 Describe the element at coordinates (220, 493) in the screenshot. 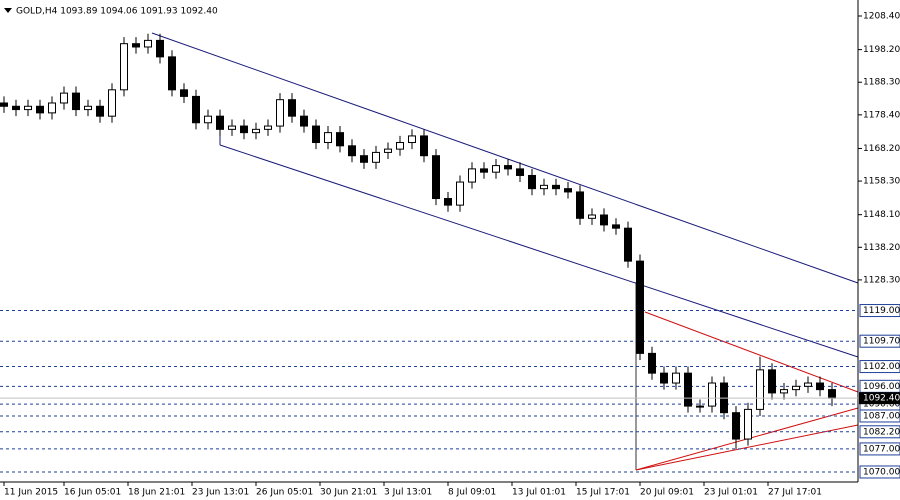

I see `x-tick-label: 23 Jun 13:01` at that location.